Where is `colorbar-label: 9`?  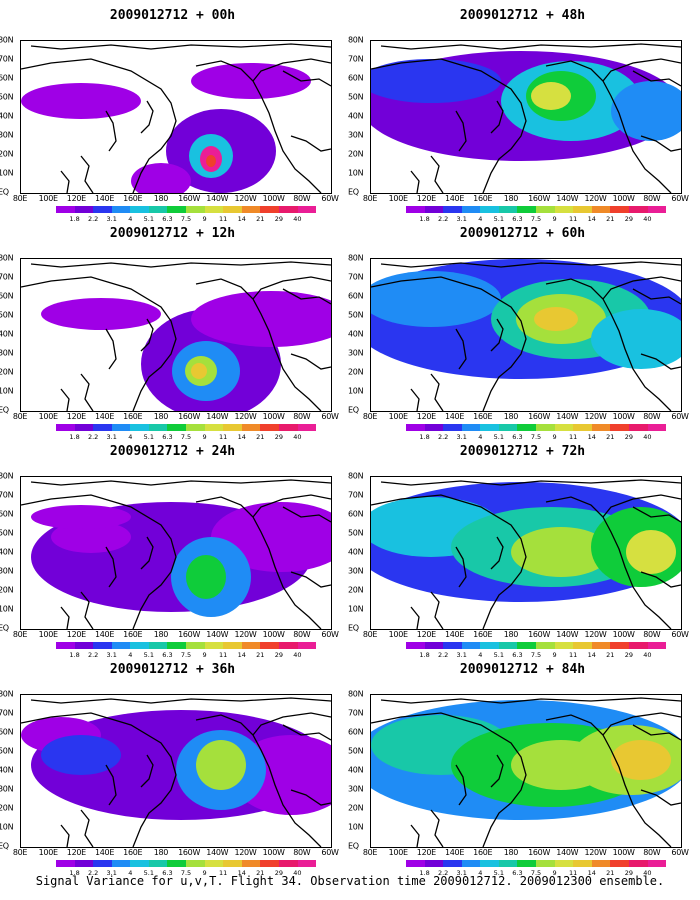
colorbar-label: 9 is located at coordinates (554, 219).